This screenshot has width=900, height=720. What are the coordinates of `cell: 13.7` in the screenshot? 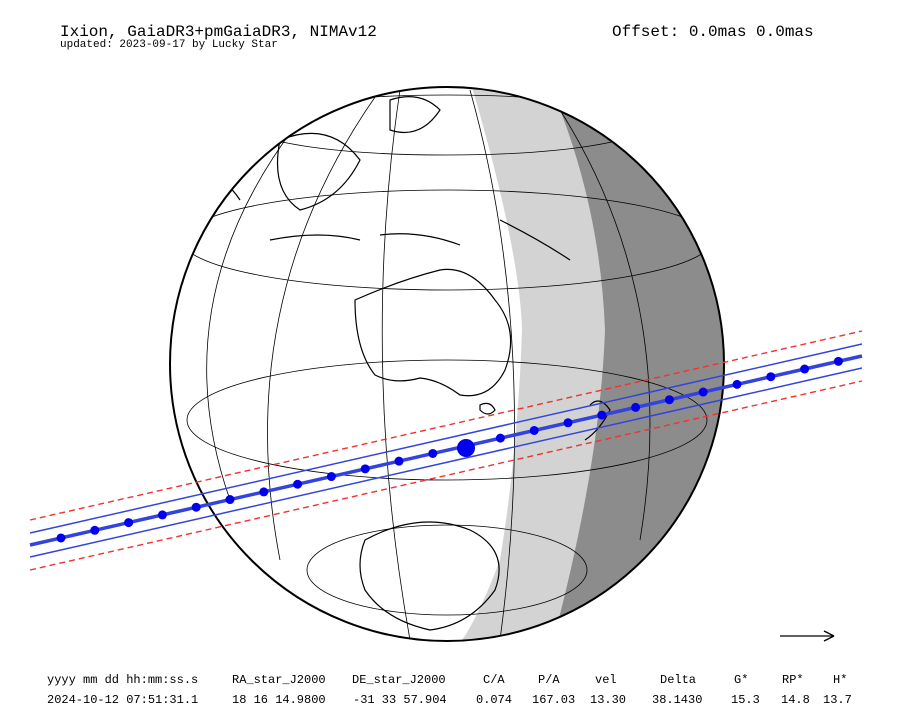 It's located at (837, 700).